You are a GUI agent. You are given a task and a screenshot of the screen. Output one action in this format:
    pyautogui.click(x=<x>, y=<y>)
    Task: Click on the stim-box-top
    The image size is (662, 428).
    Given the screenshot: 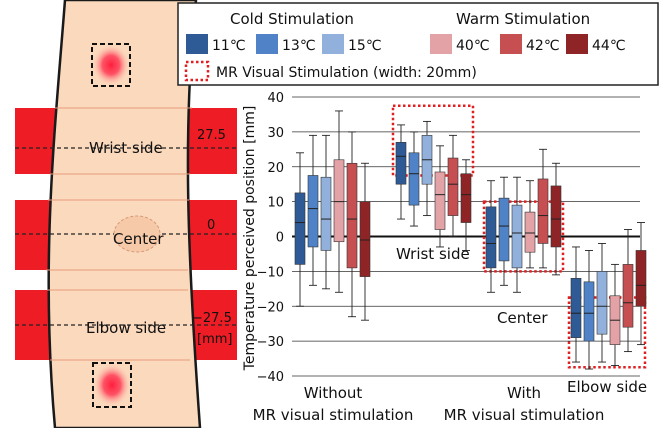 What is the action you would take?
    pyautogui.click(x=111, y=65)
    